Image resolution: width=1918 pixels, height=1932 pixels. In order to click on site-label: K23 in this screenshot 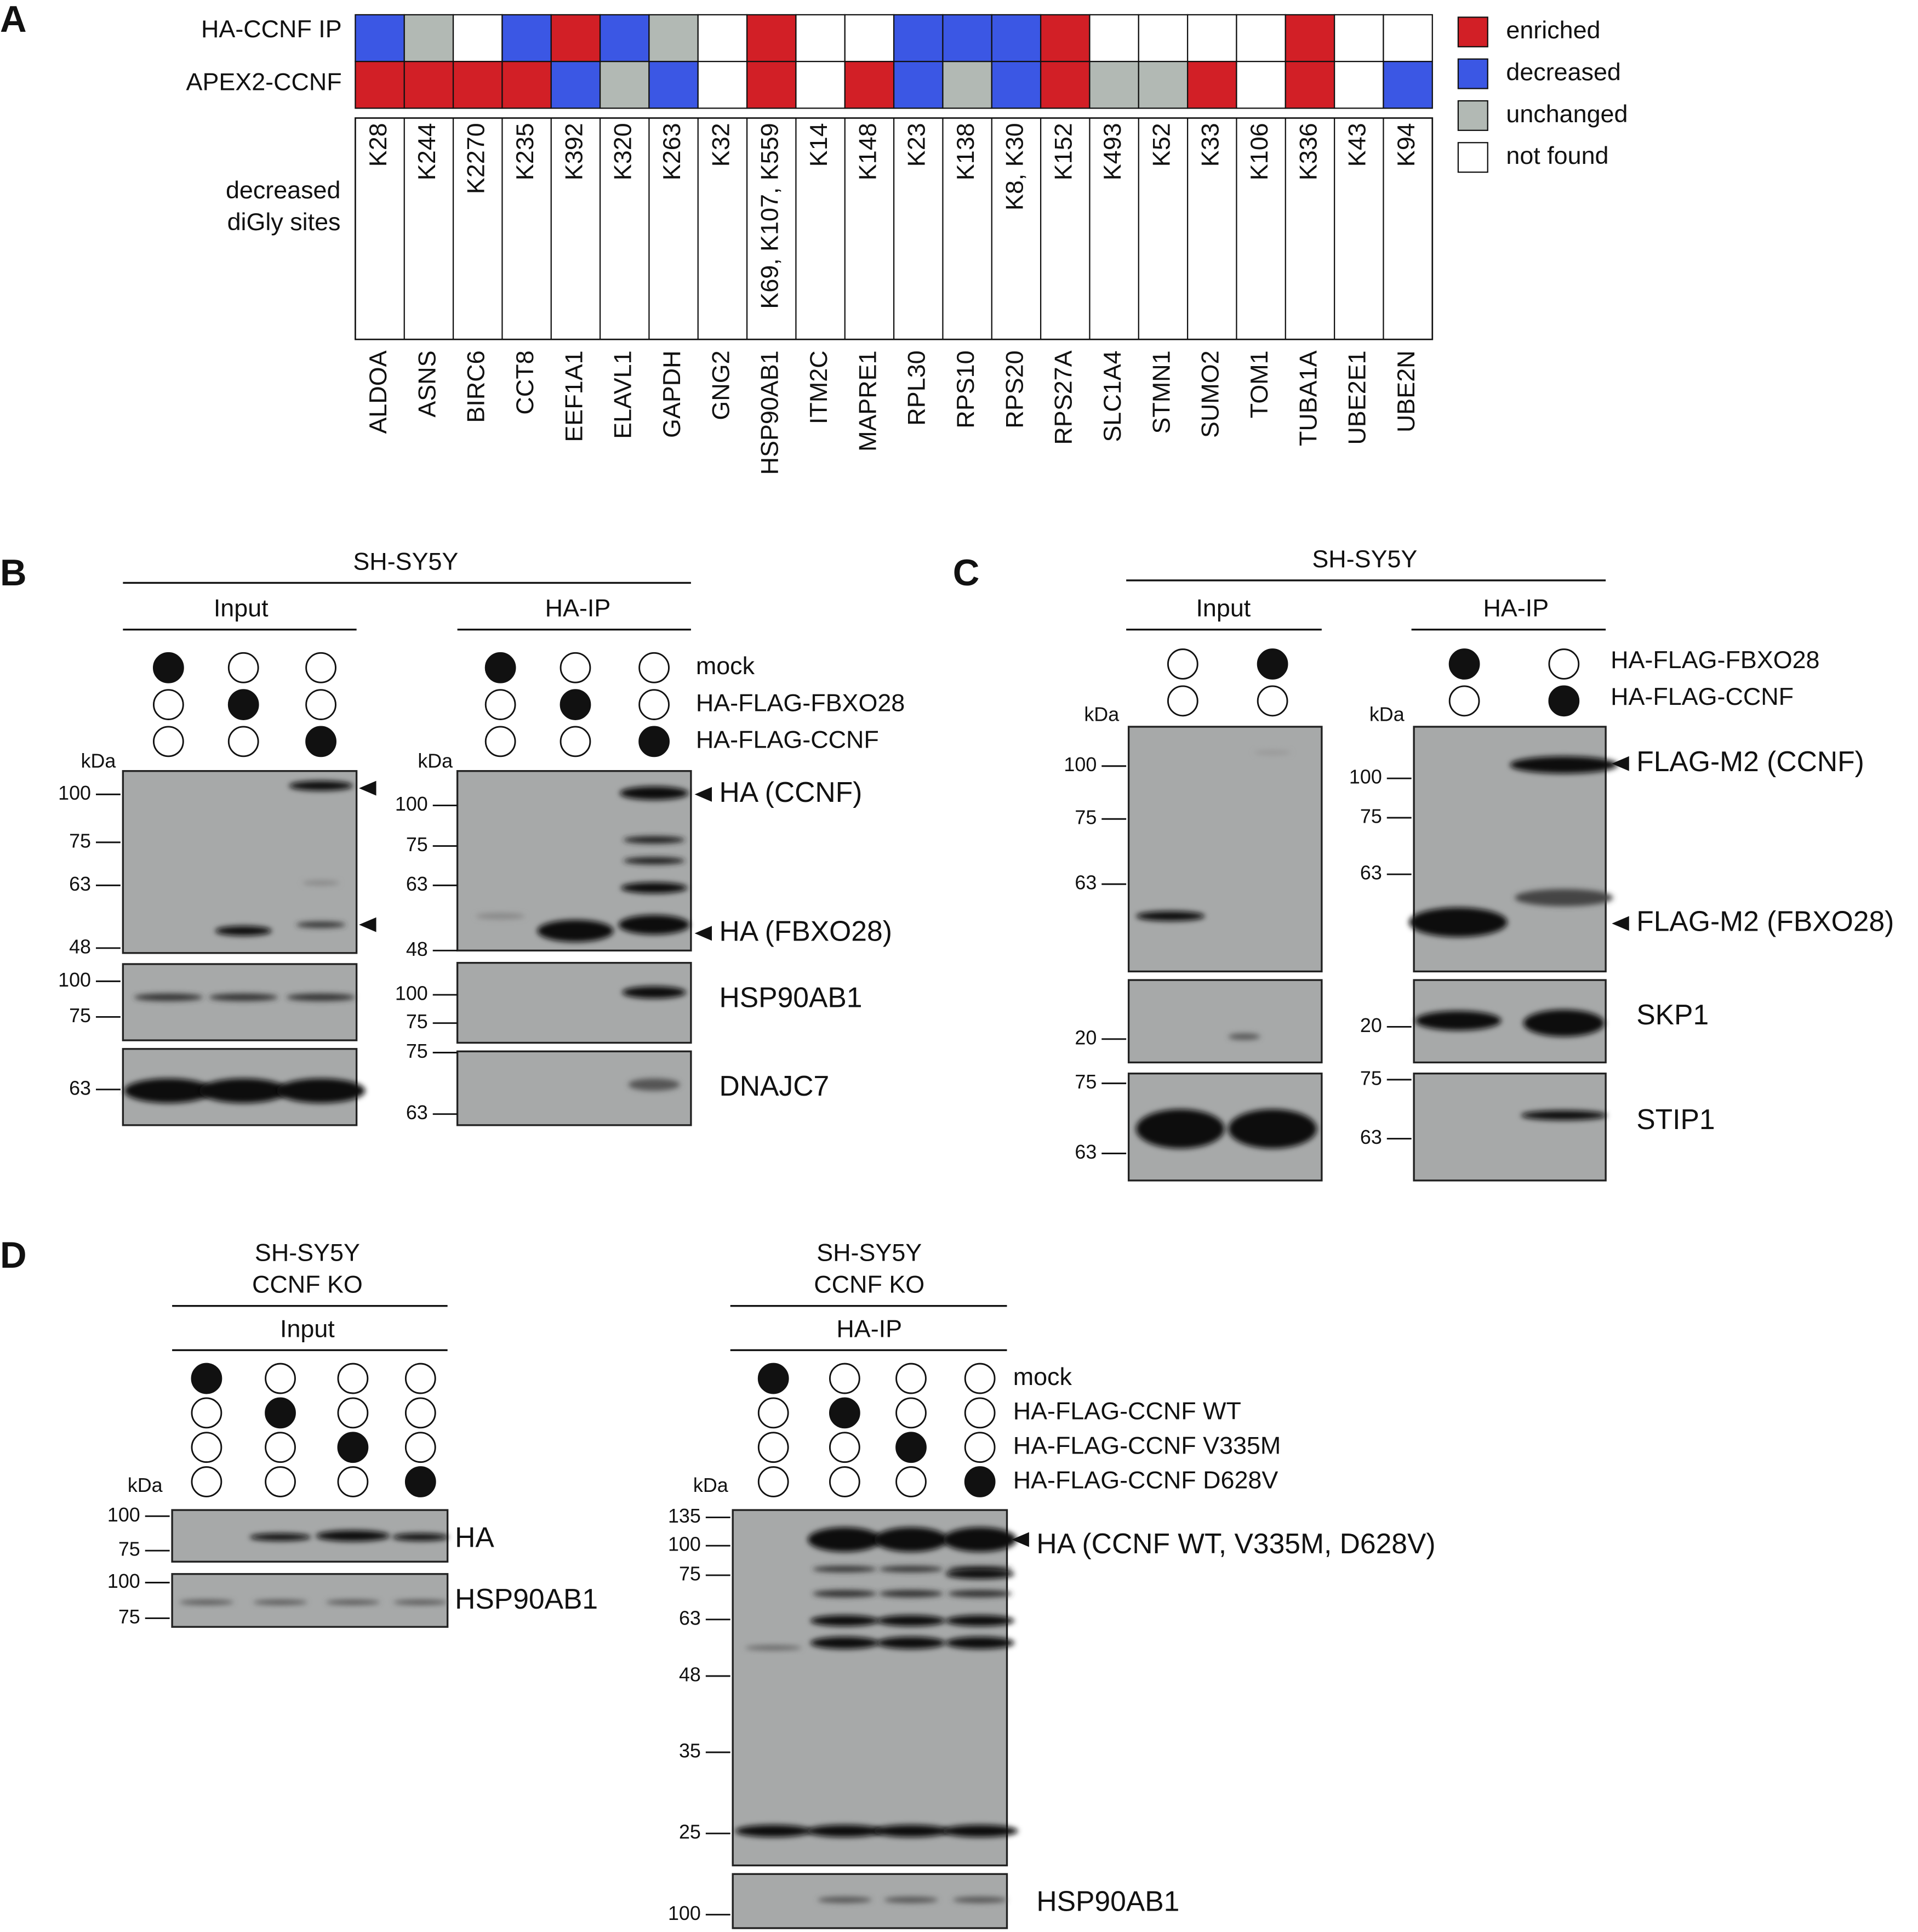, I will do `click(917, 145)`.